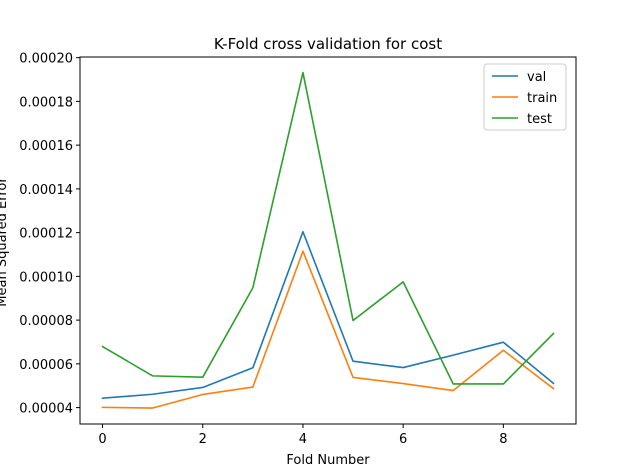 The width and height of the screenshot is (640, 476). I want to click on legend-label-val: val, so click(536, 77).